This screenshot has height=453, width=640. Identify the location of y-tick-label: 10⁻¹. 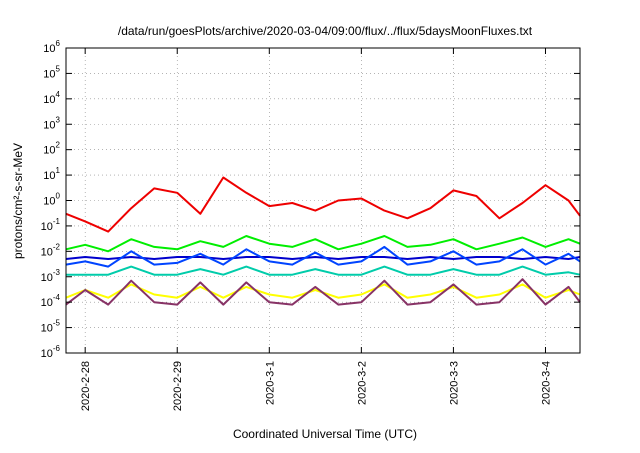
(51, 225).